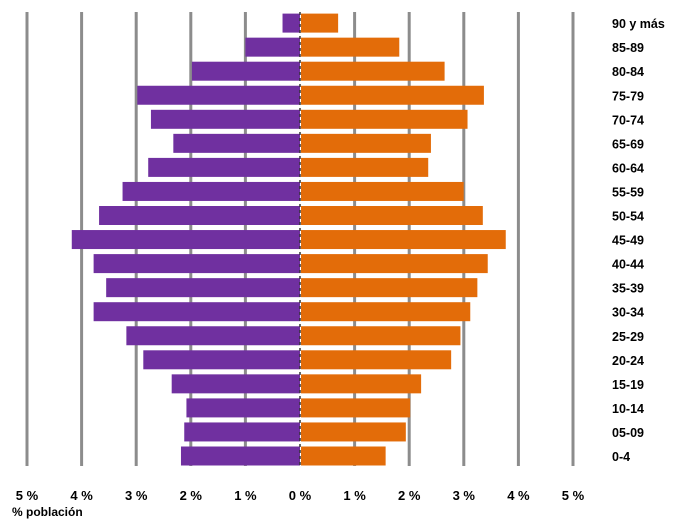 This screenshot has width=682, height=520. Describe the element at coordinates (628, 241) in the screenshot. I see `age-label: 45-49` at that location.